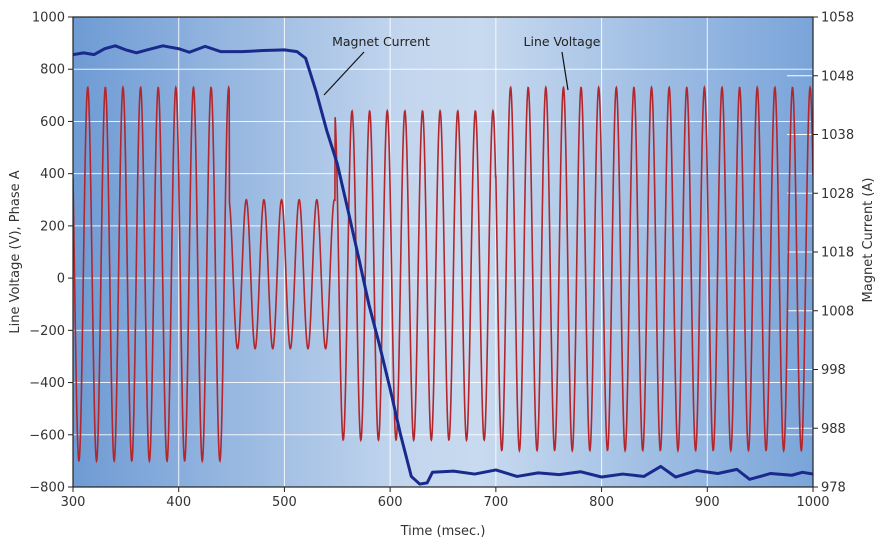  What do you see at coordinates (344, 73) in the screenshot?
I see `magnet-current-leader` at bounding box center [344, 73].